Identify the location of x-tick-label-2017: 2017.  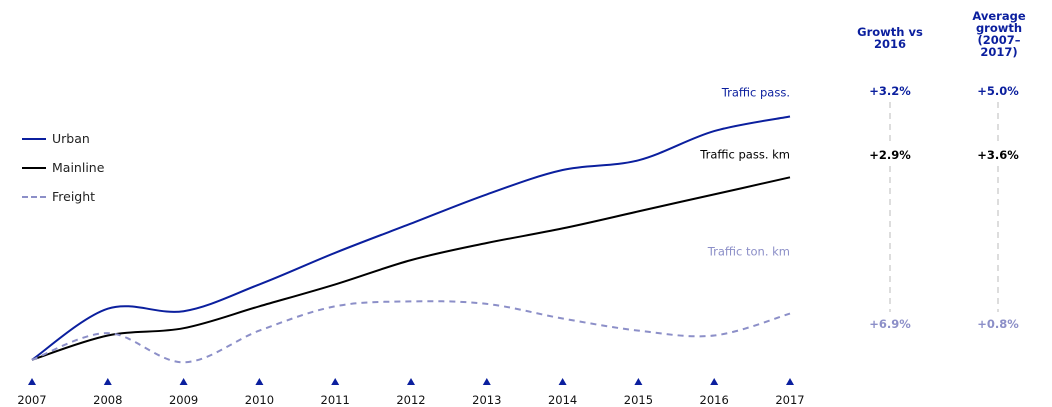
(789, 400).